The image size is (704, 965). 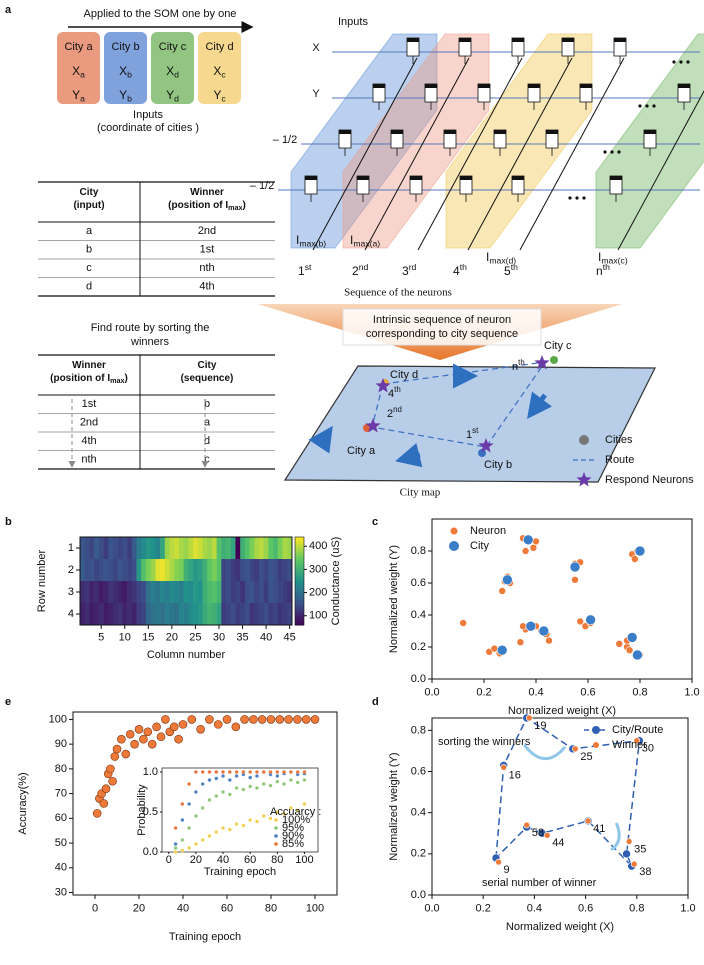 I want to click on curved-arrow, so click(x=615, y=836).